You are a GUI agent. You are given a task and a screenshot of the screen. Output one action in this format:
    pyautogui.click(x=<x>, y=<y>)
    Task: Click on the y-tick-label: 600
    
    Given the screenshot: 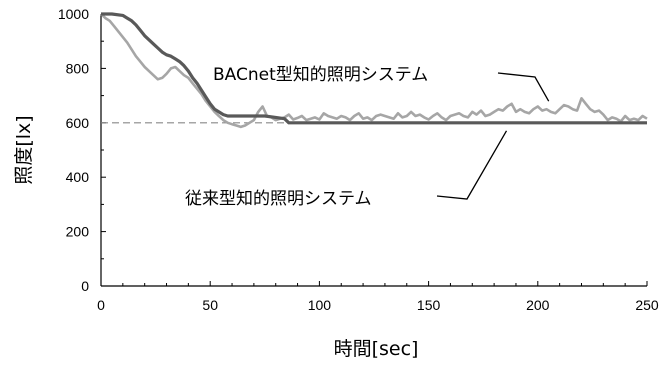 What is the action you would take?
    pyautogui.click(x=78, y=123)
    